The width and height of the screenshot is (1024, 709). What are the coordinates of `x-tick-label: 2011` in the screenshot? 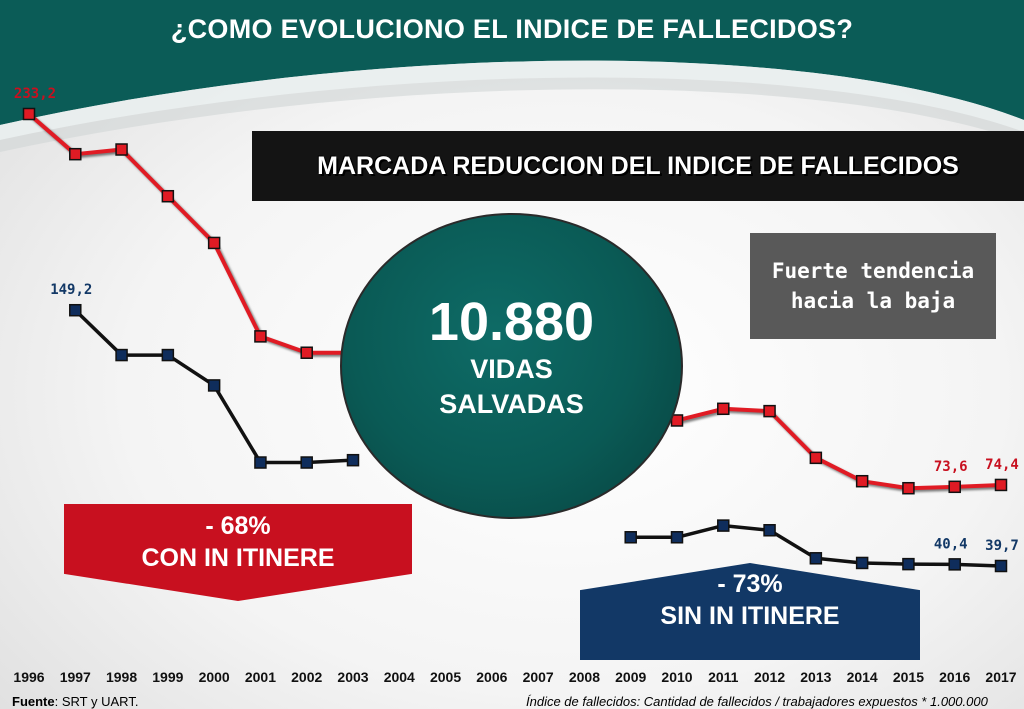 It's located at (723, 677).